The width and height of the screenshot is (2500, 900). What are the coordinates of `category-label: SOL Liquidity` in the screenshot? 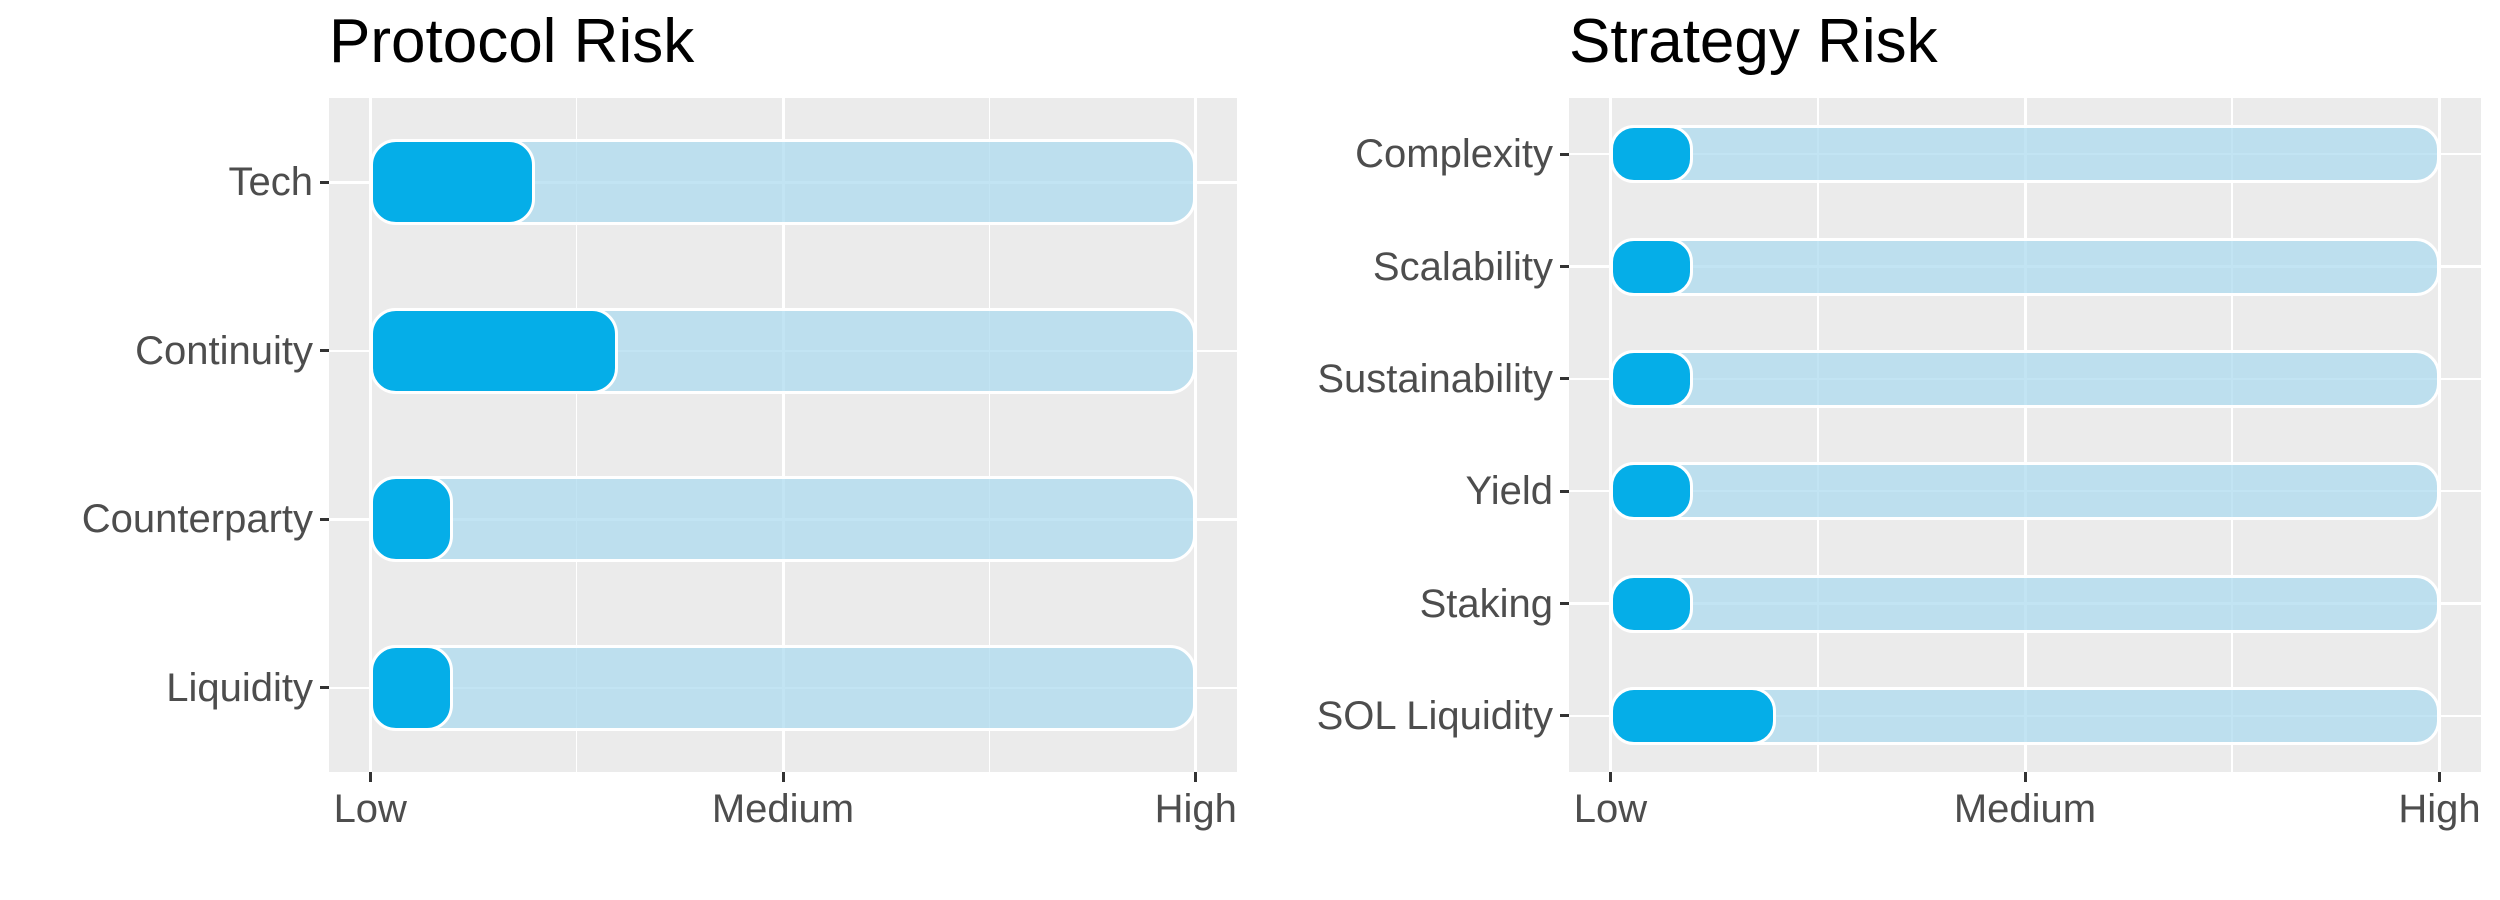 It's located at (1434, 715).